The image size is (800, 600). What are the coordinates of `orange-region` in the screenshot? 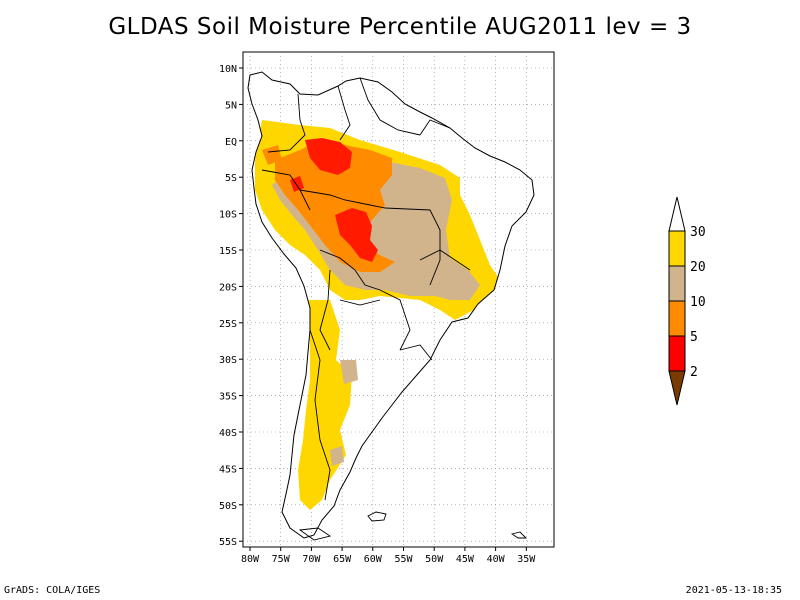 It's located at (335, 206).